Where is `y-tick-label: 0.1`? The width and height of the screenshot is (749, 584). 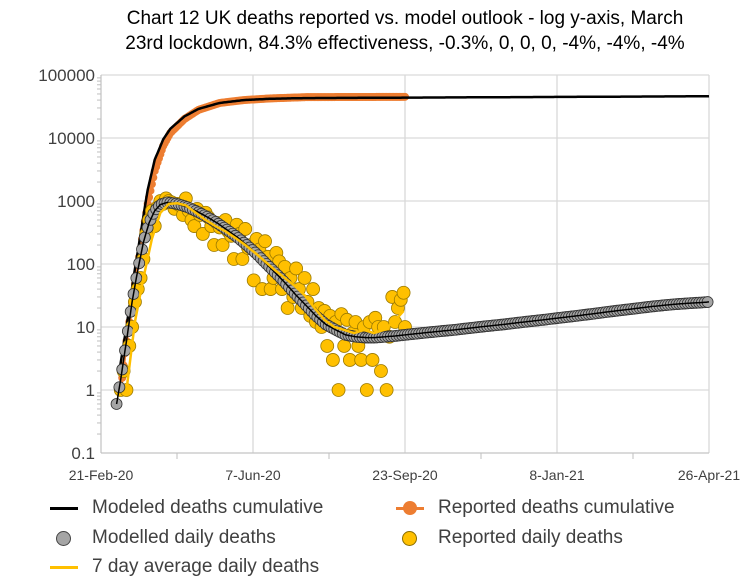
y-tick-label: 0.1 is located at coordinates (83, 453).